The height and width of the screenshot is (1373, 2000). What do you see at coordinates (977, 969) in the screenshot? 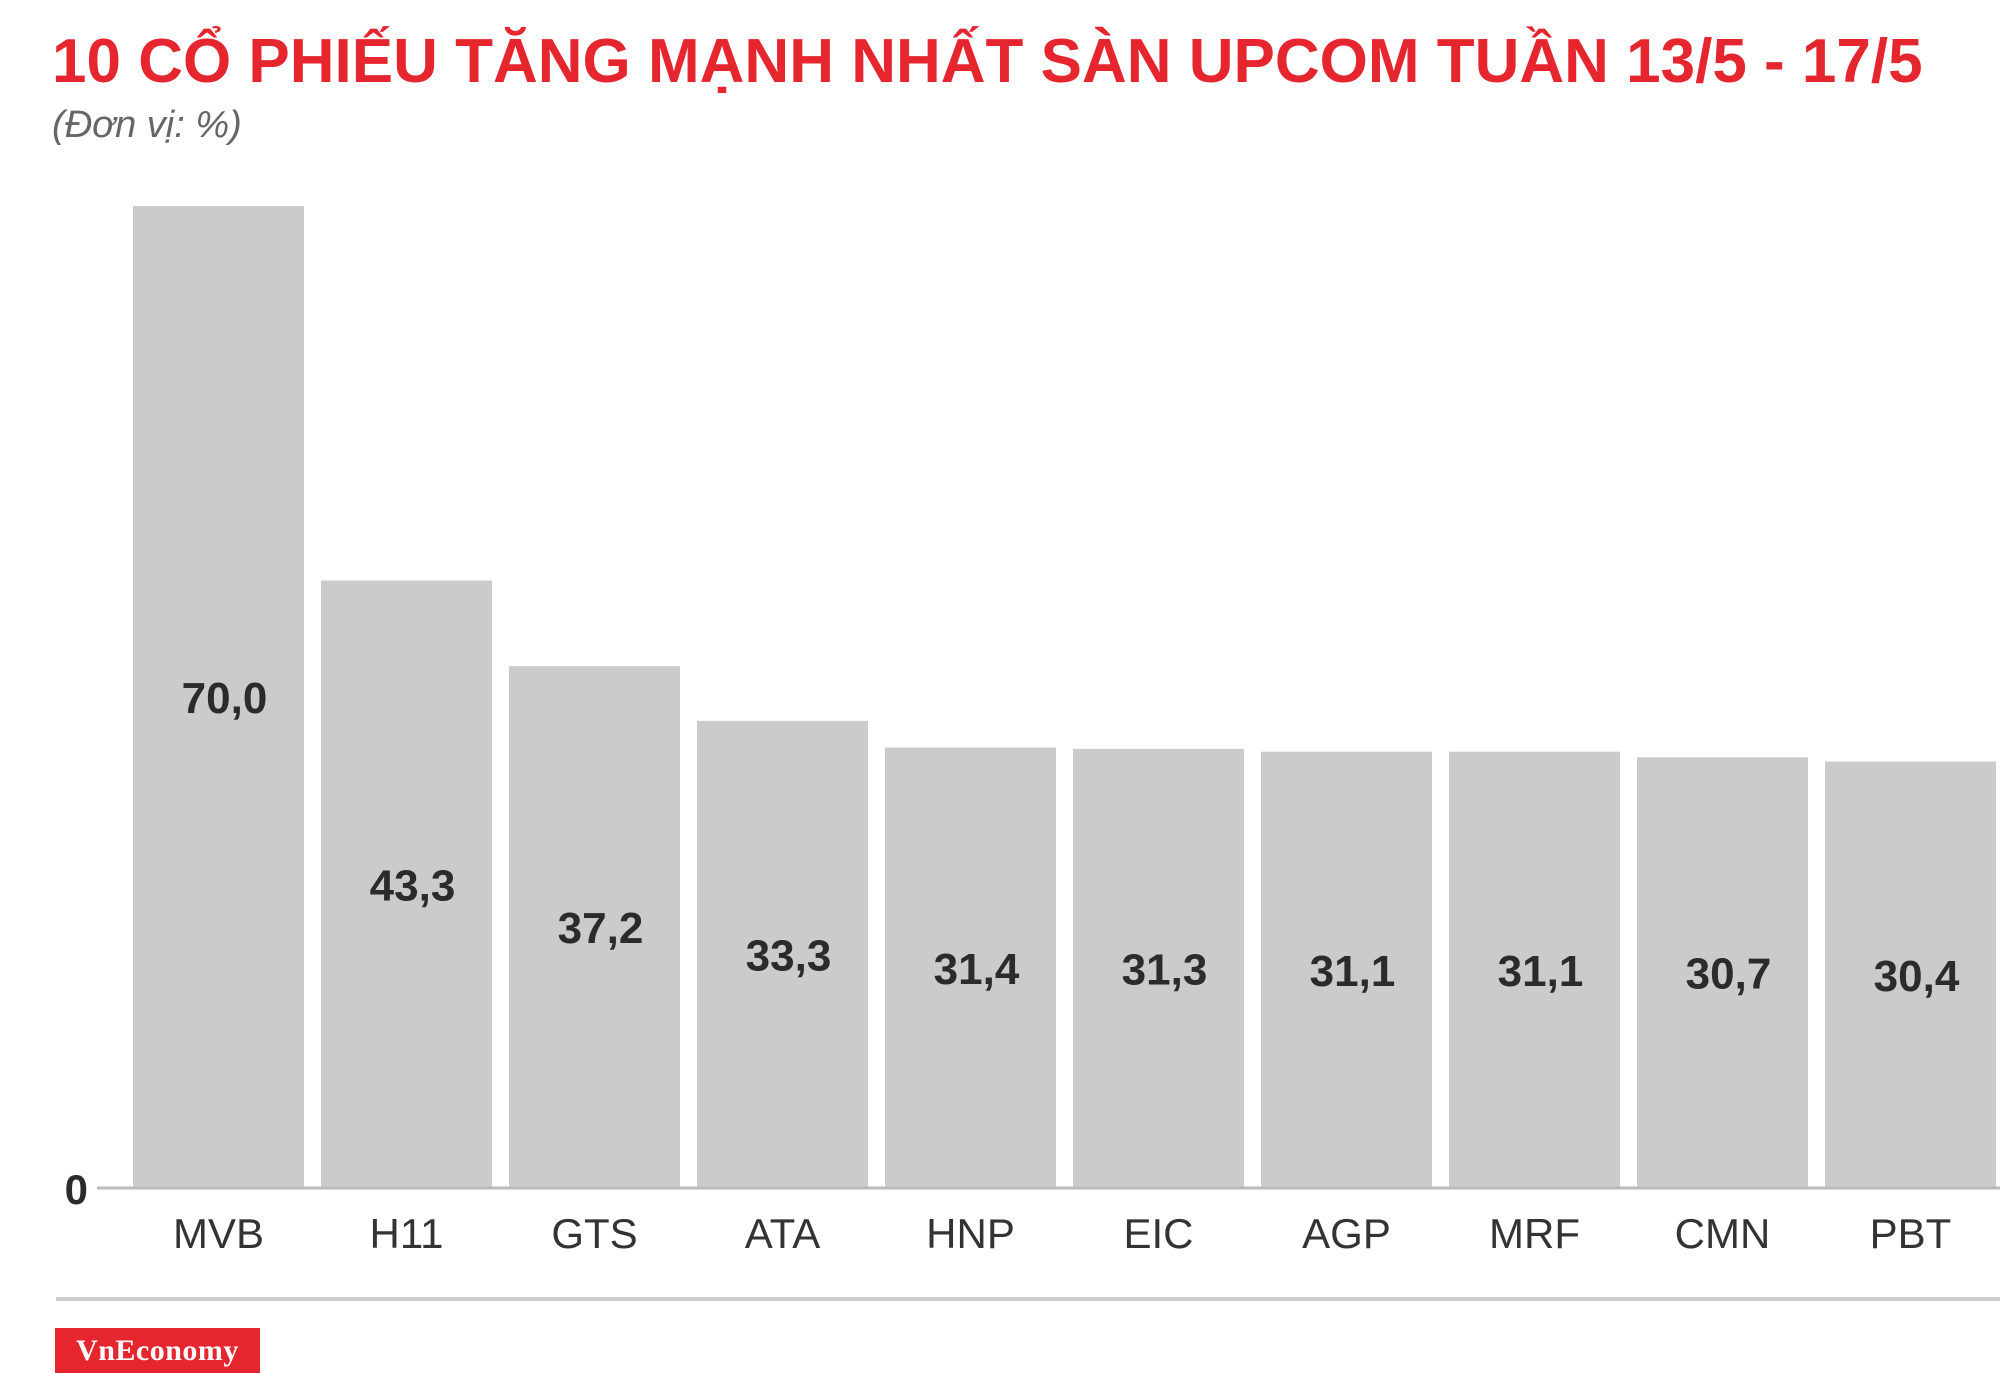
I see `value-label-hnp: 31,4` at bounding box center [977, 969].